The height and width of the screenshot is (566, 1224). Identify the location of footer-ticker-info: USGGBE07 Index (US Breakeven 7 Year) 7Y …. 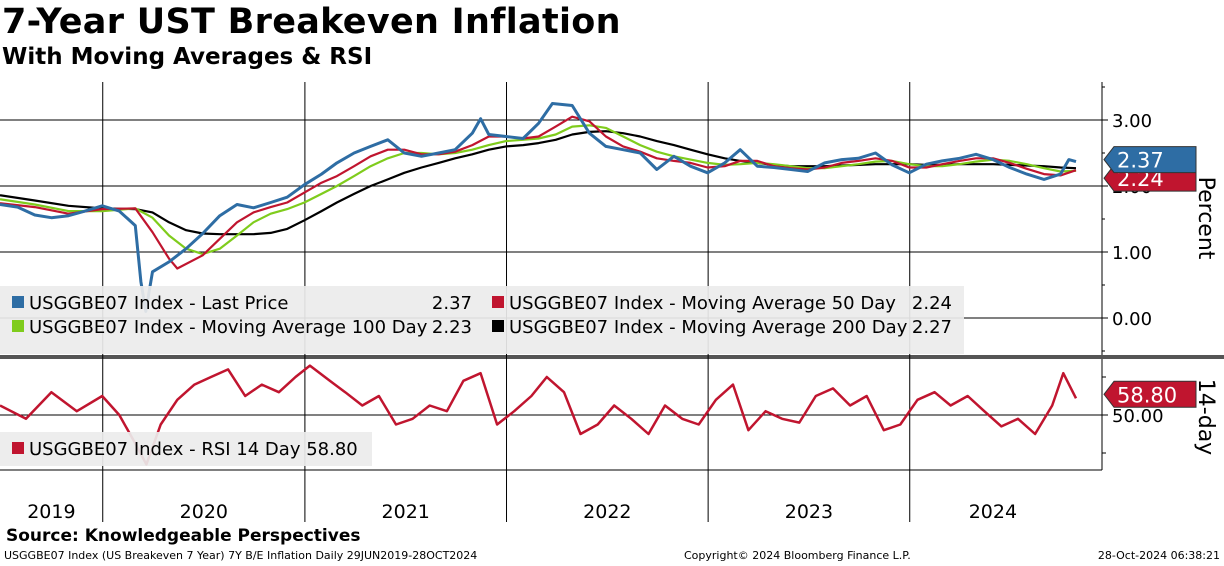
(241, 555).